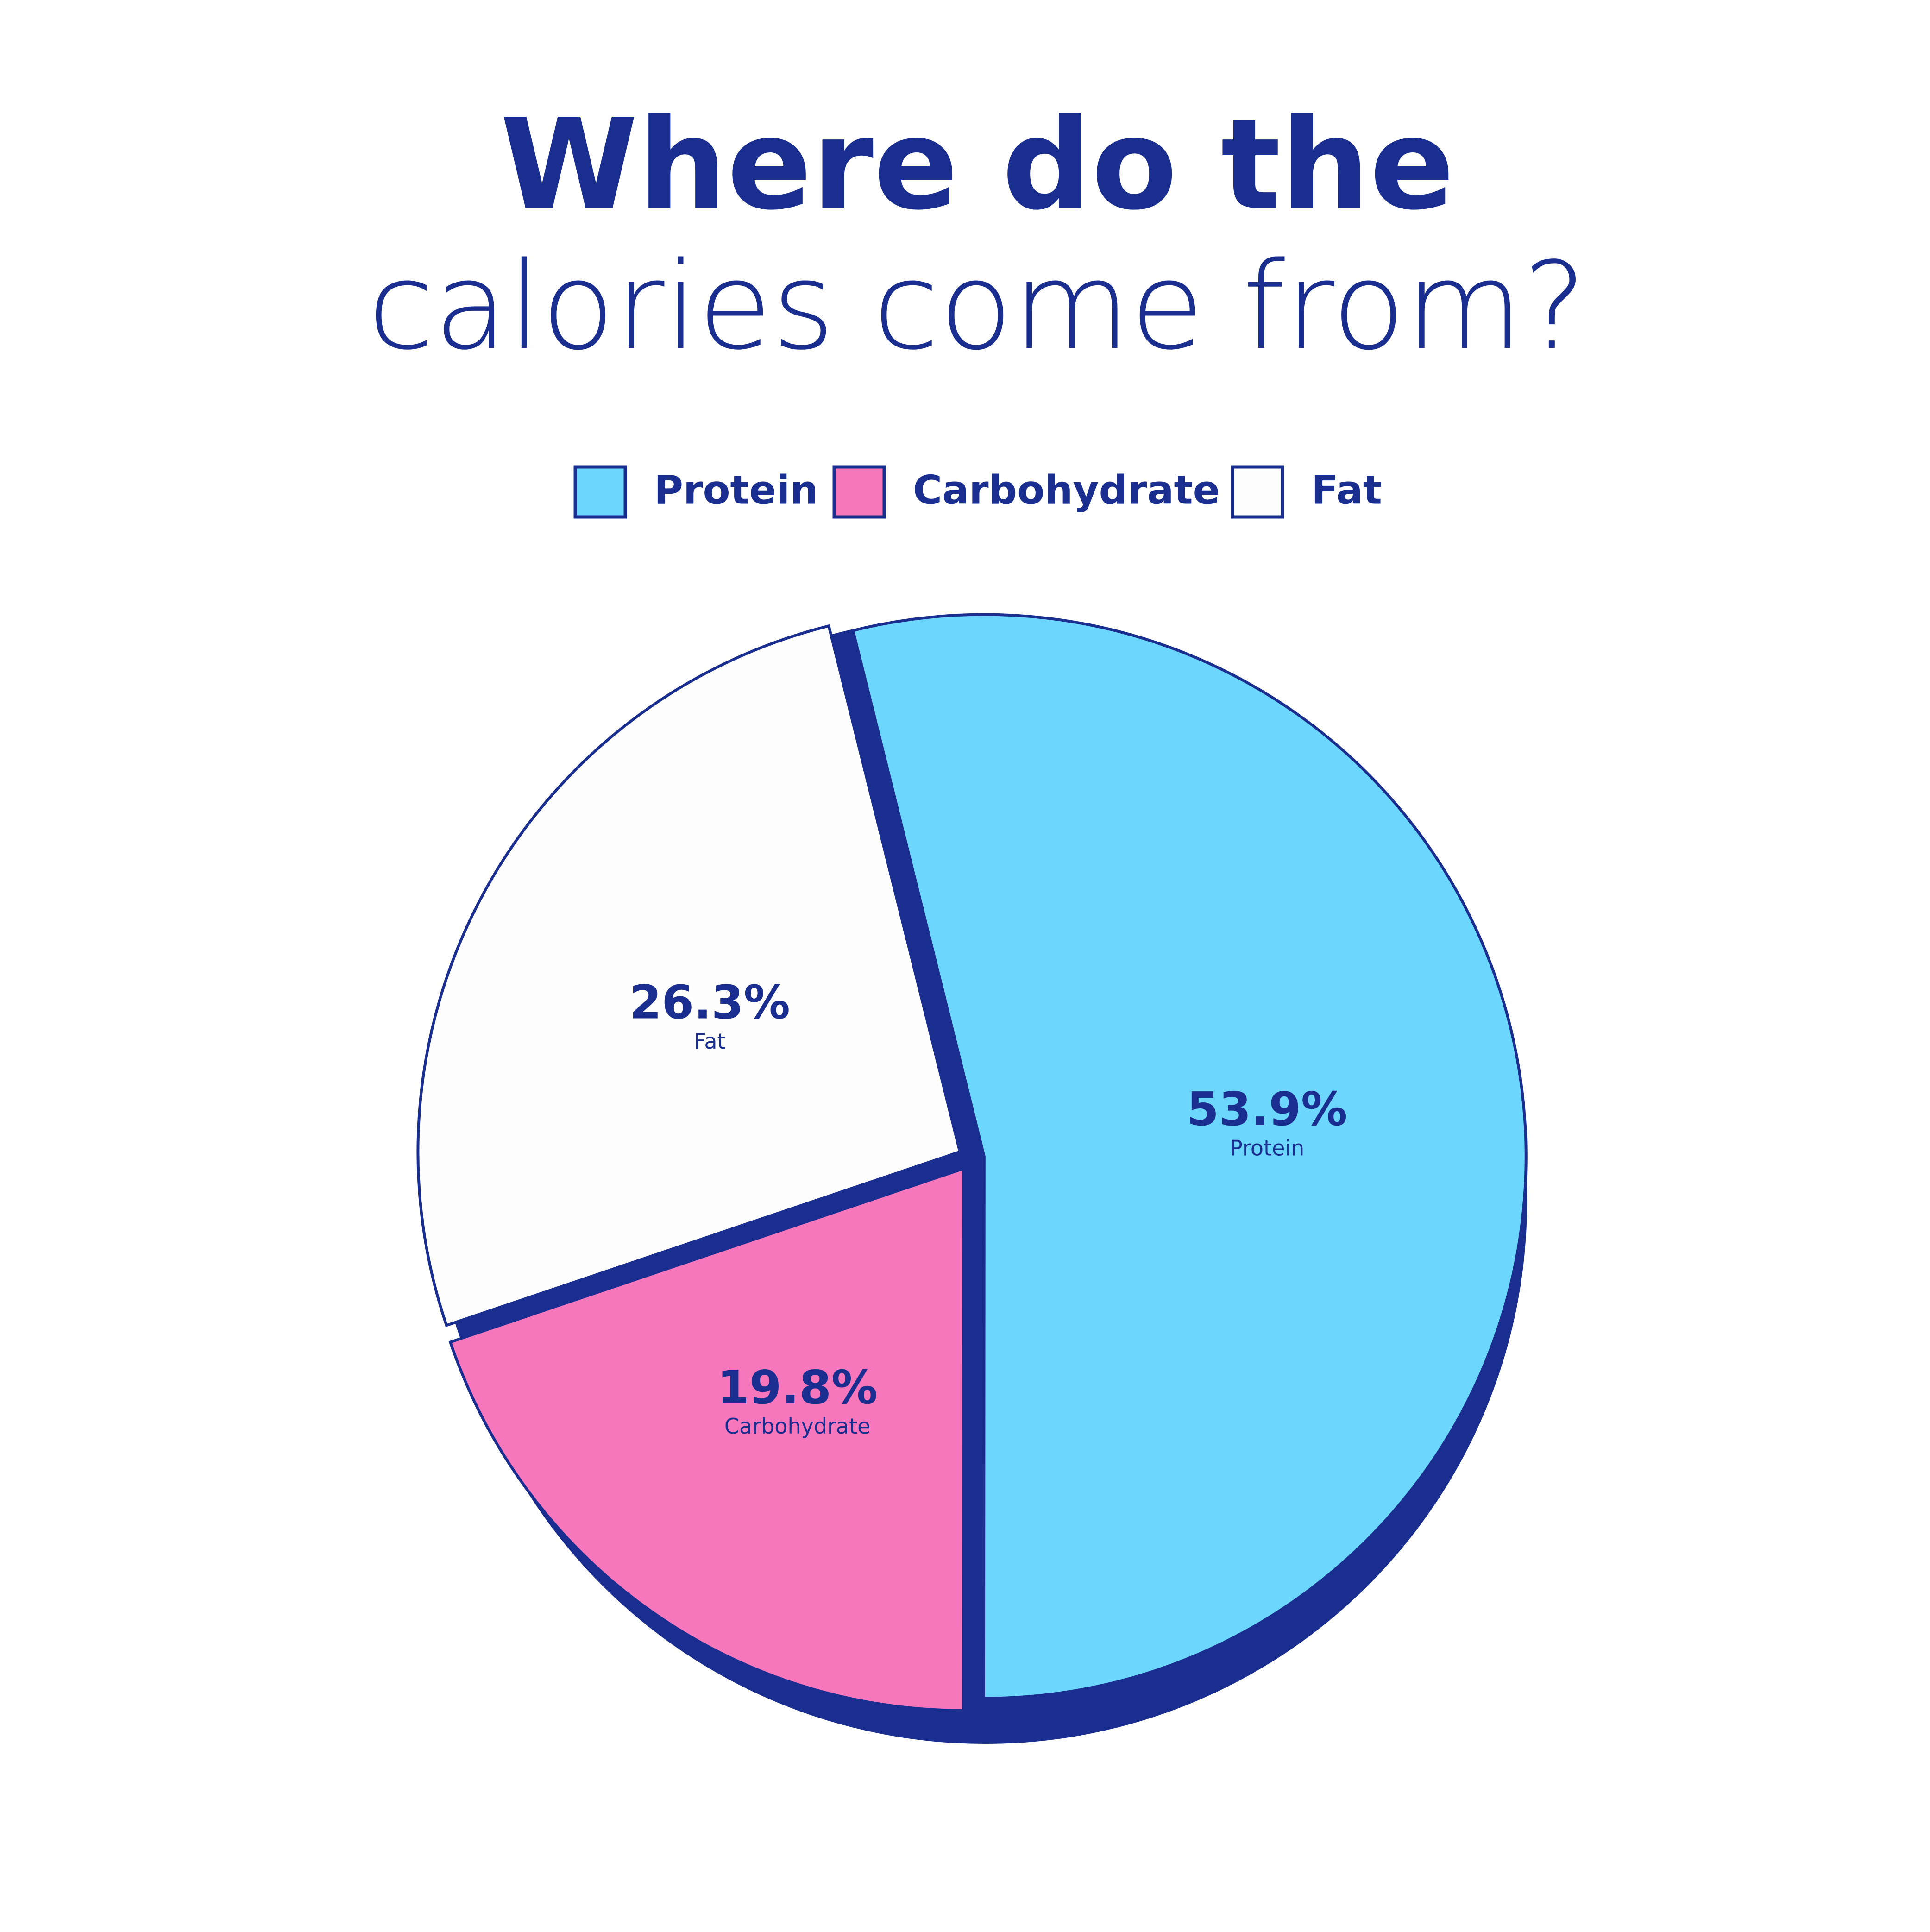 This screenshot has height=1932, width=1930. I want to click on legend-label: Protein, so click(736, 490).